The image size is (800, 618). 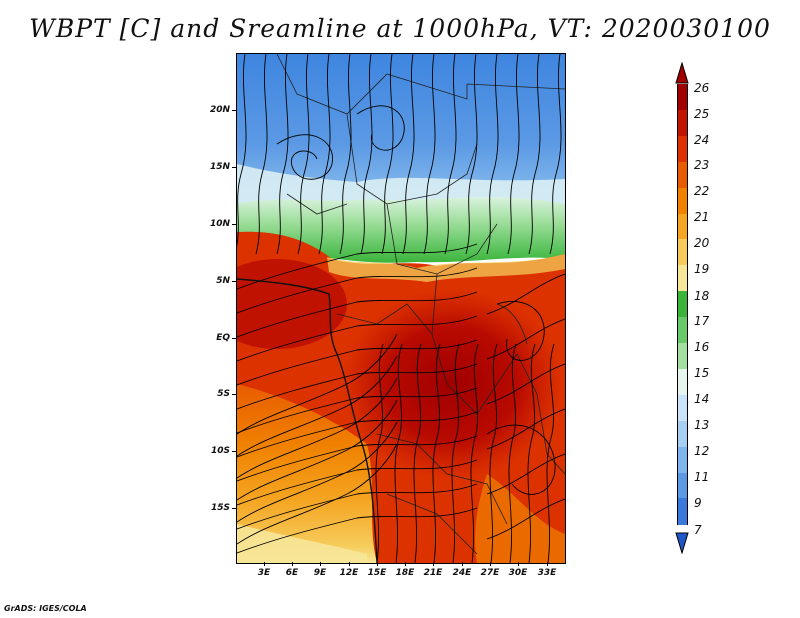 What do you see at coordinates (219, 110) in the screenshot?
I see `lat-label: 20N` at bounding box center [219, 110].